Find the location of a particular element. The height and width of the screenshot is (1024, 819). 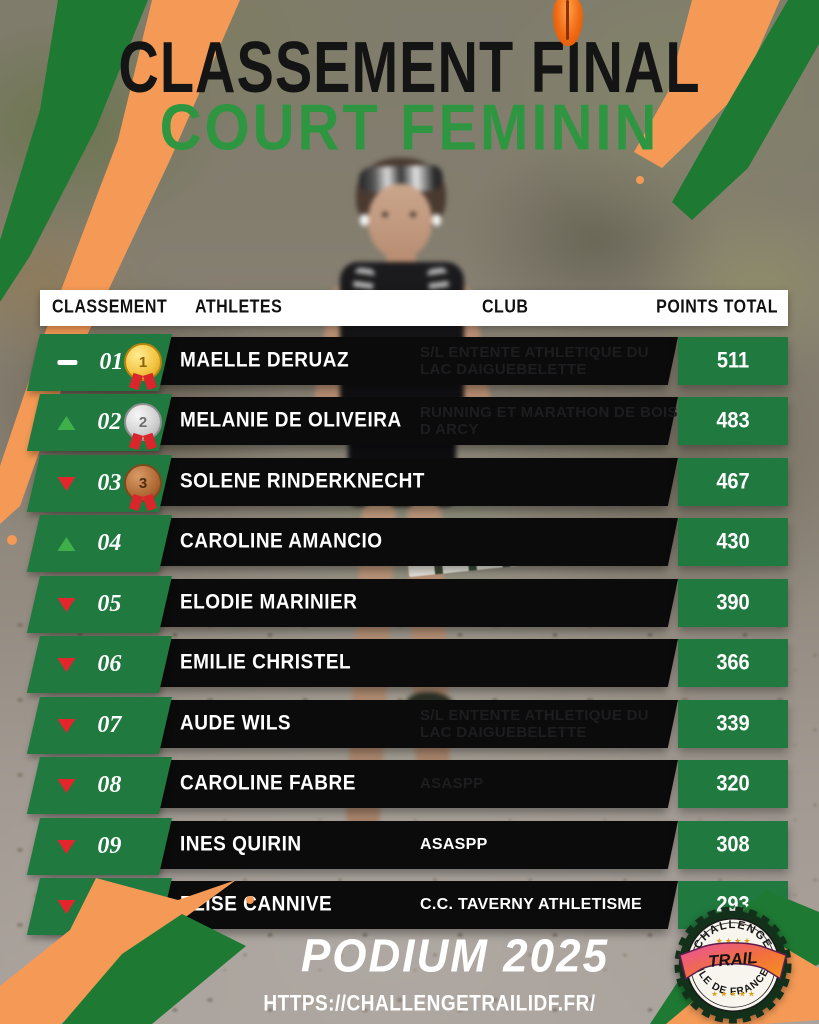

rank-box: 09 is located at coordinates (99, 846).